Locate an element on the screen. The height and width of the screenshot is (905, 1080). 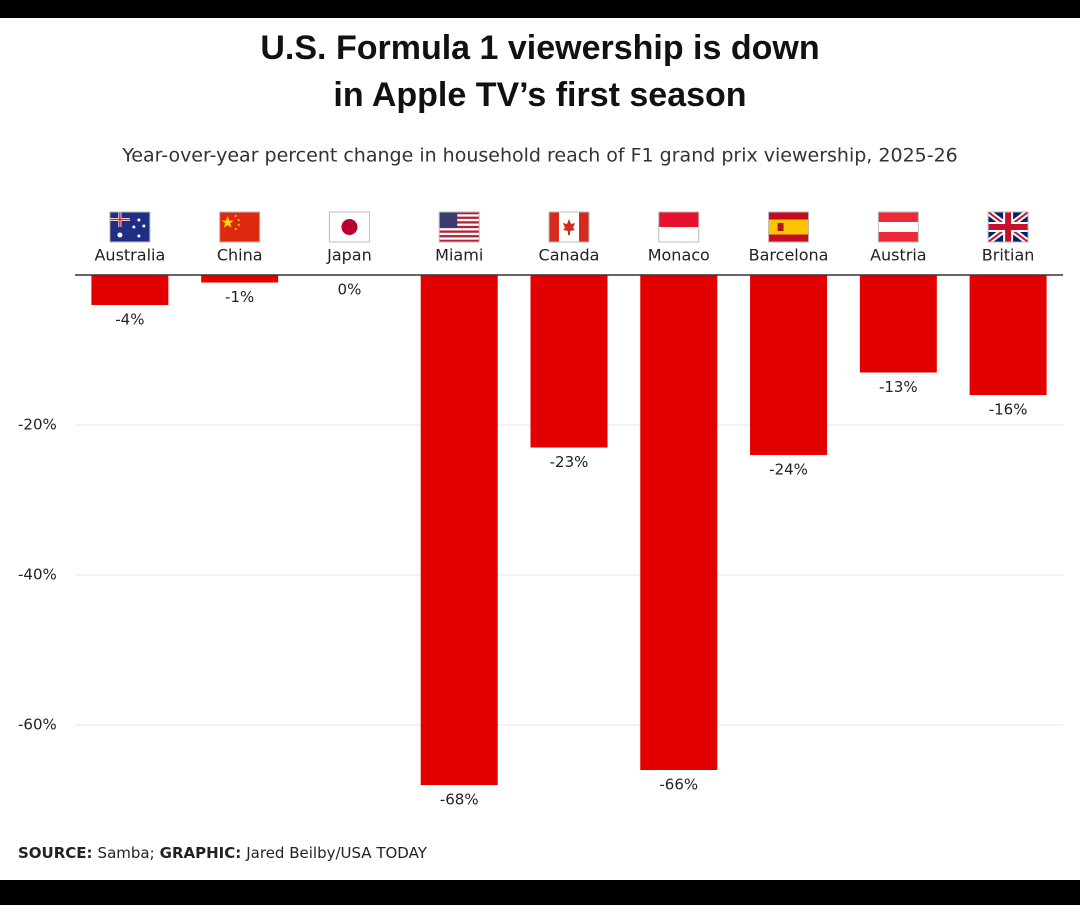
y-tick-label: -20% is located at coordinates (37, 425).